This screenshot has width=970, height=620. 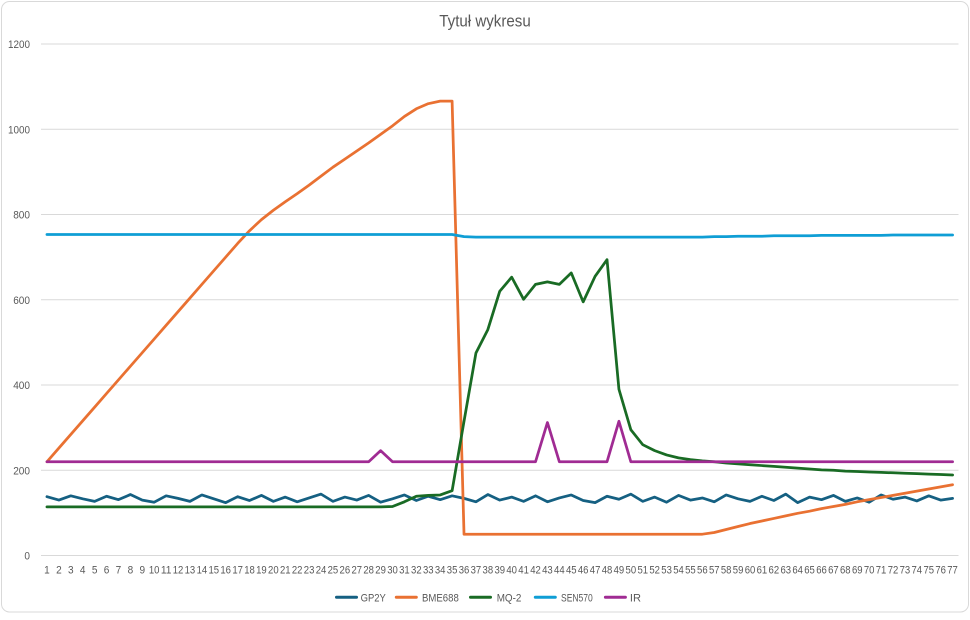 I want to click on svg-text: 17, so click(x=237, y=571).